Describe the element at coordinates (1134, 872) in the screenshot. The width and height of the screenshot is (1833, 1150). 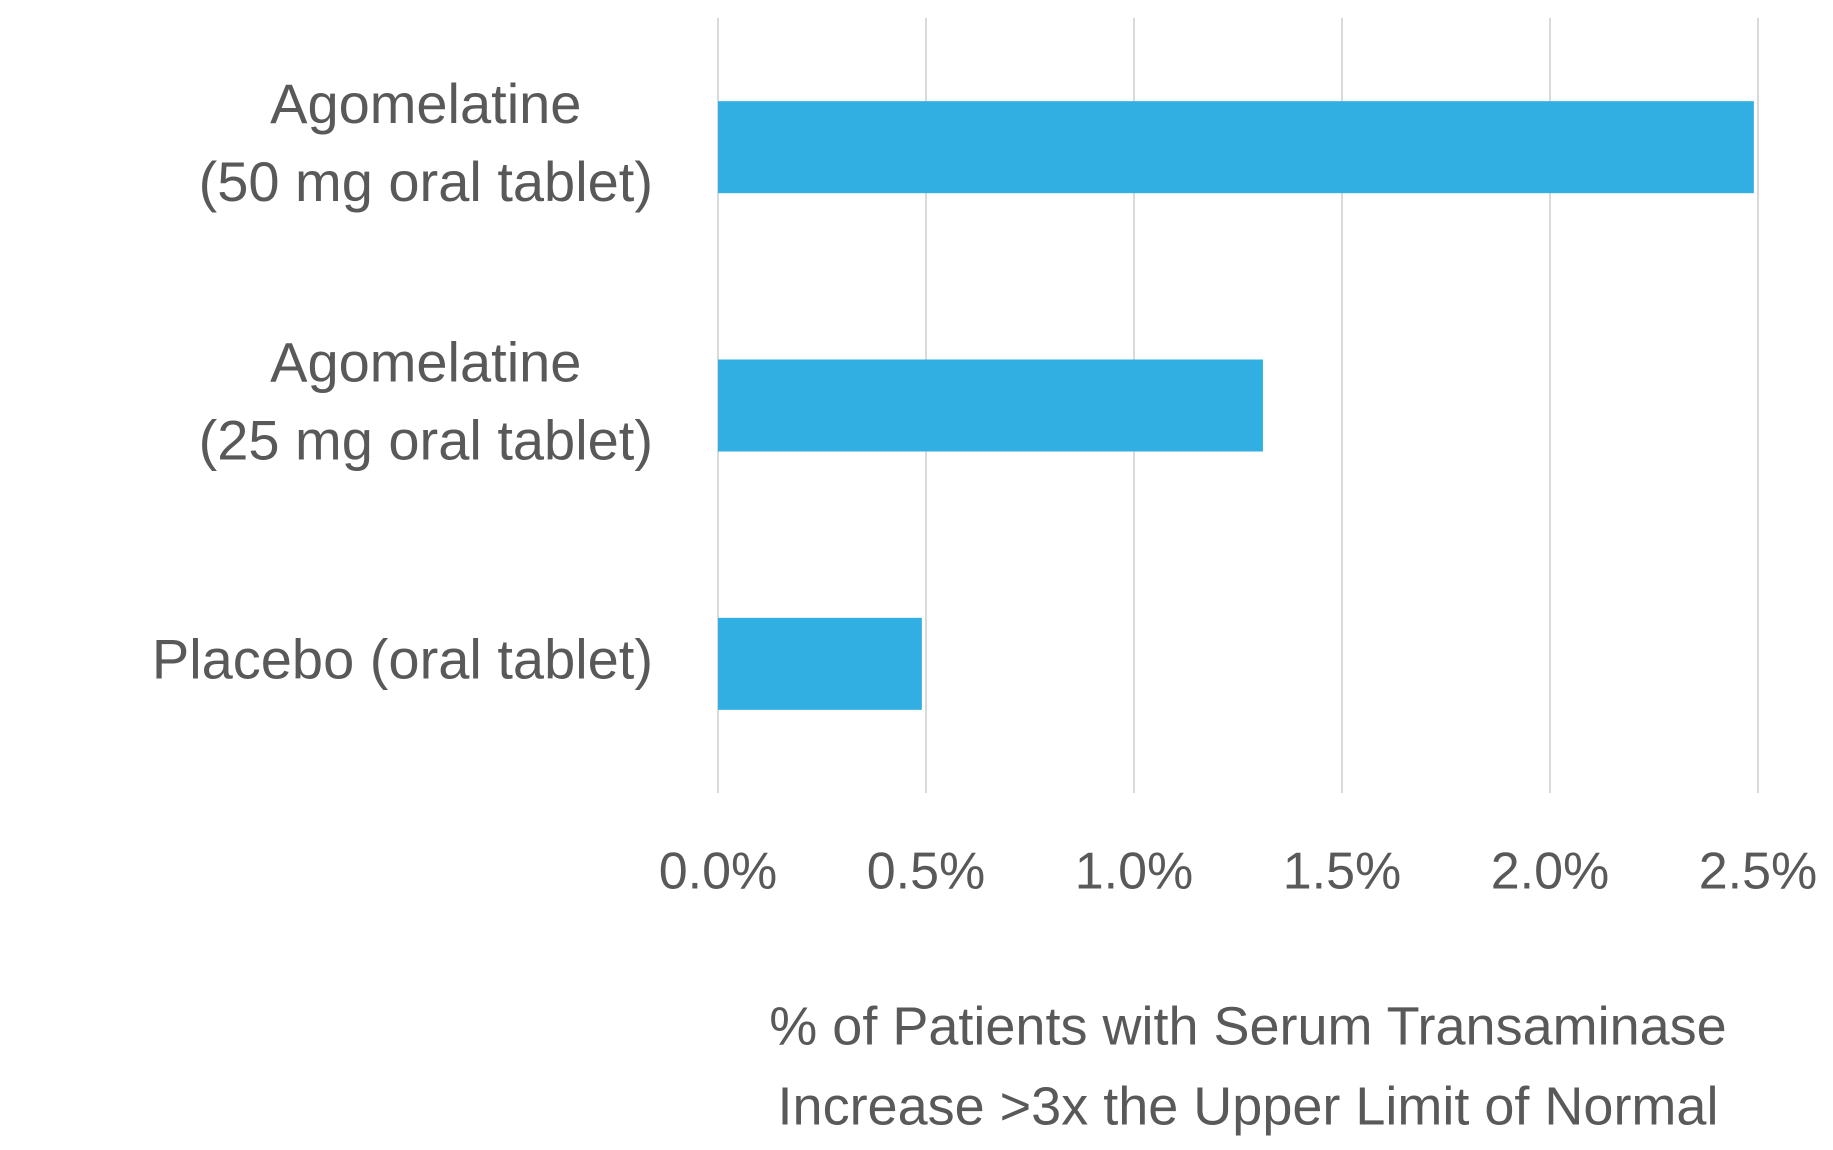
I see `x-tick-label: 1.0%` at that location.